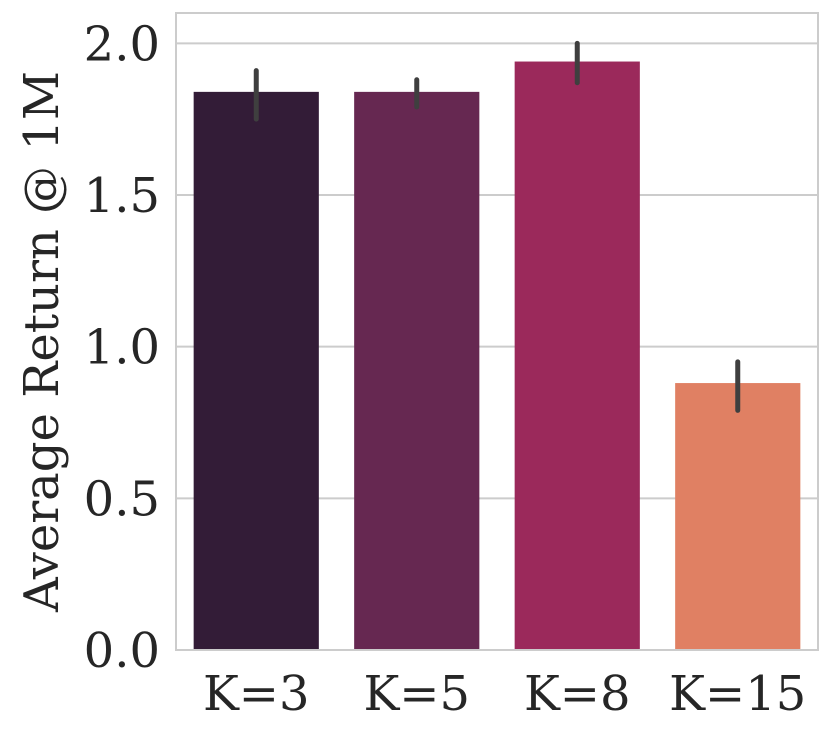  What do you see at coordinates (416, 694) in the screenshot?
I see `x-tick-label: K=5` at bounding box center [416, 694].